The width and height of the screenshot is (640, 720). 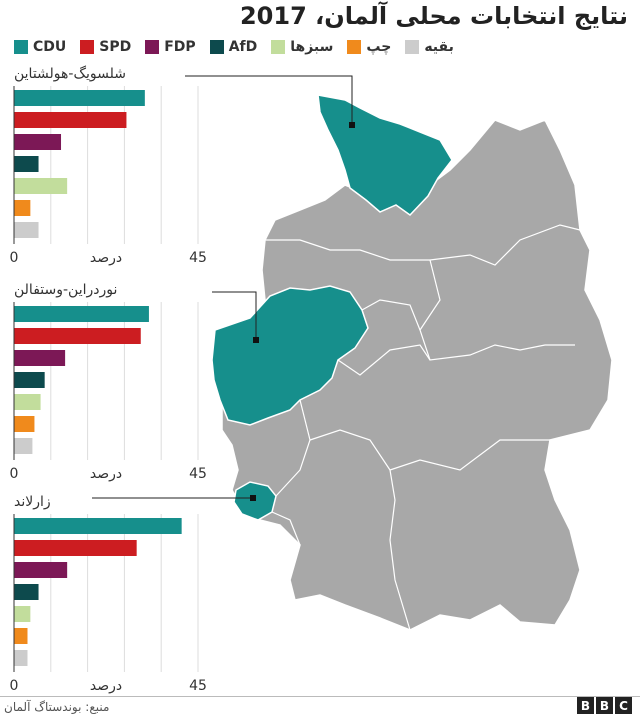 I want to click on panel-title: نوردراین-وستفالن, so click(x=66, y=290).